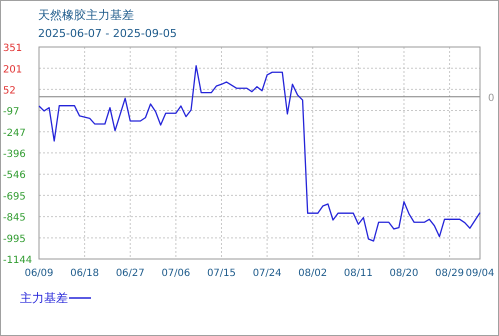 Image resolution: width=499 pixels, height=336 pixels. I want to click on y-tick-label: -995, so click(14, 239).